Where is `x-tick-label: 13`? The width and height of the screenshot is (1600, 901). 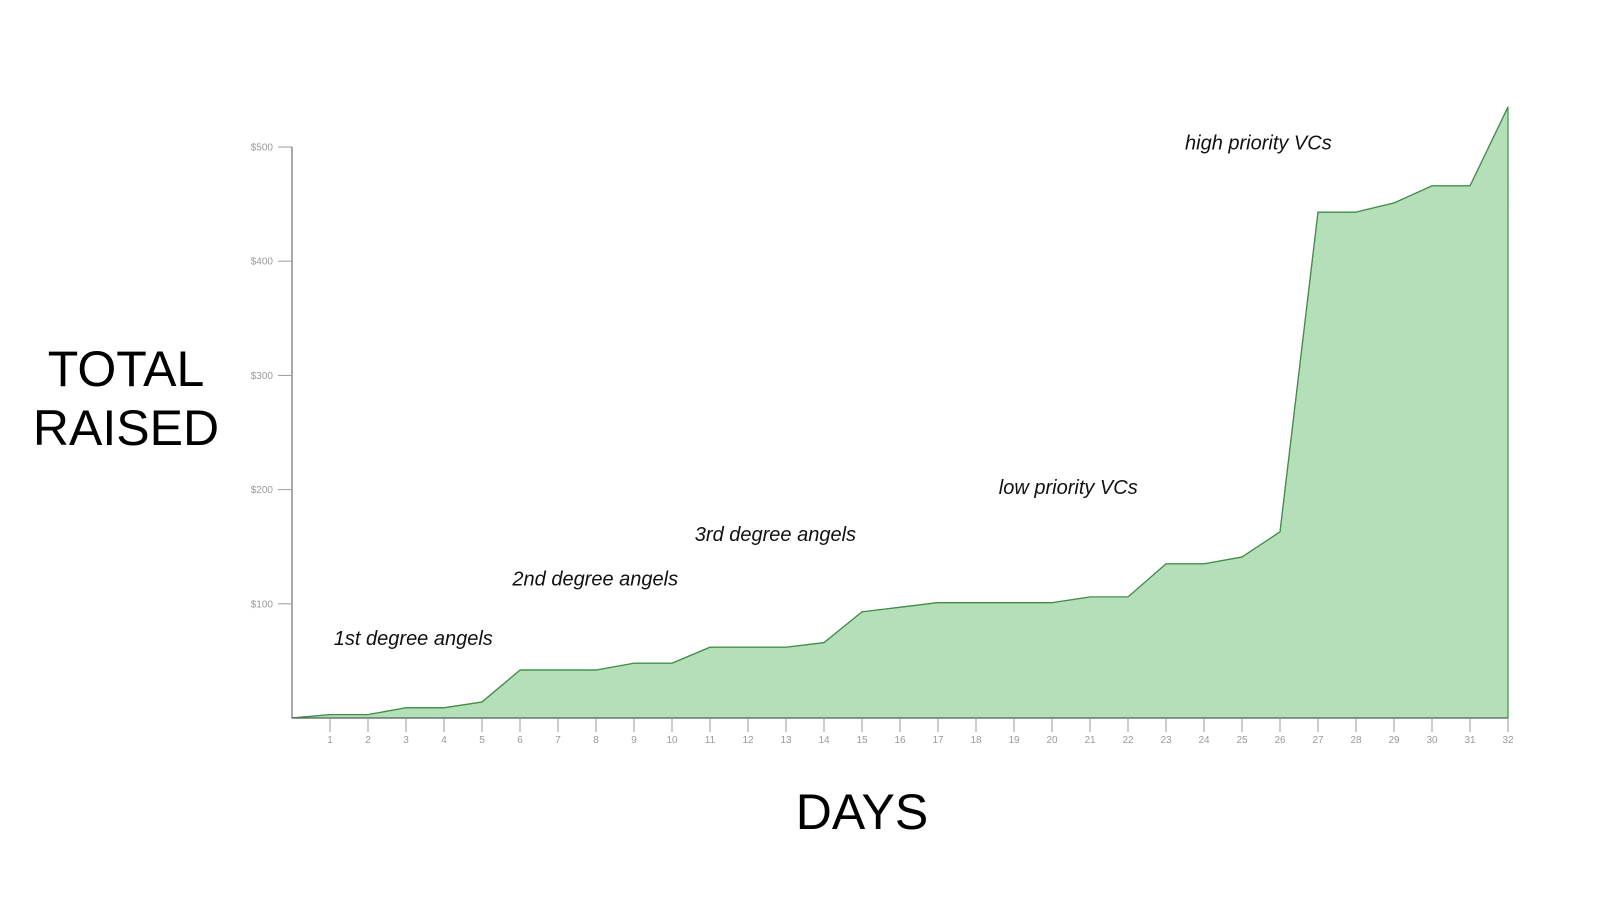 x-tick-label: 13 is located at coordinates (786, 740).